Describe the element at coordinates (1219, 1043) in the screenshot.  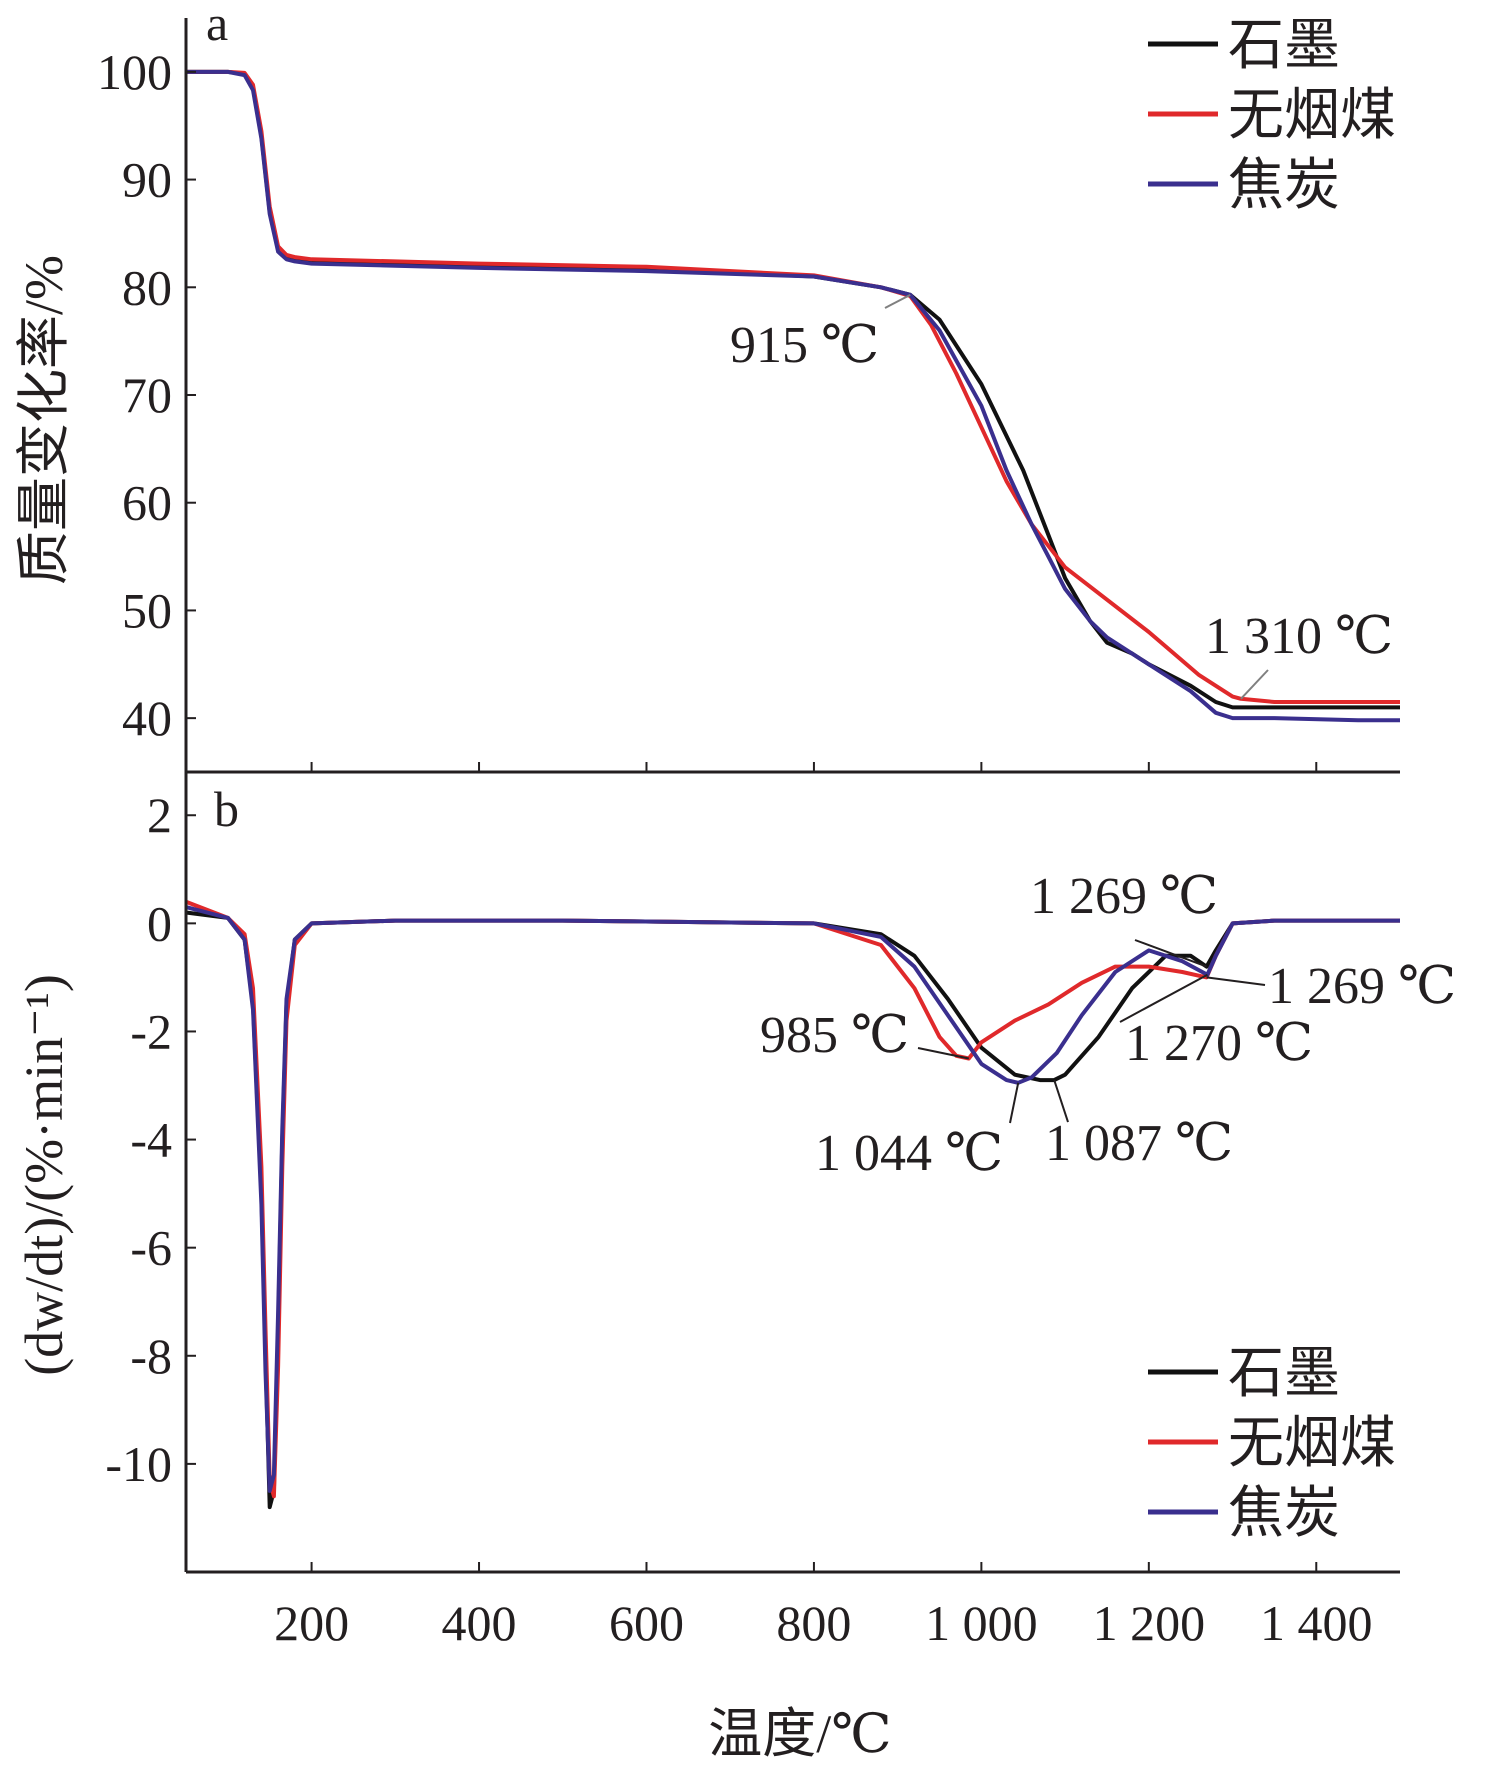
I see `annotation-label: 1 270 ℃` at that location.